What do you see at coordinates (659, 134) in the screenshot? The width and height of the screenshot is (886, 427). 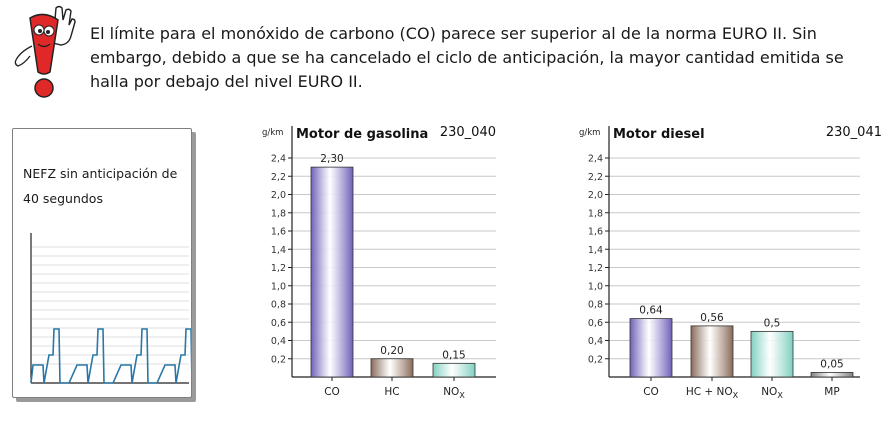 I see `chart-title: Motor diesel` at bounding box center [659, 134].